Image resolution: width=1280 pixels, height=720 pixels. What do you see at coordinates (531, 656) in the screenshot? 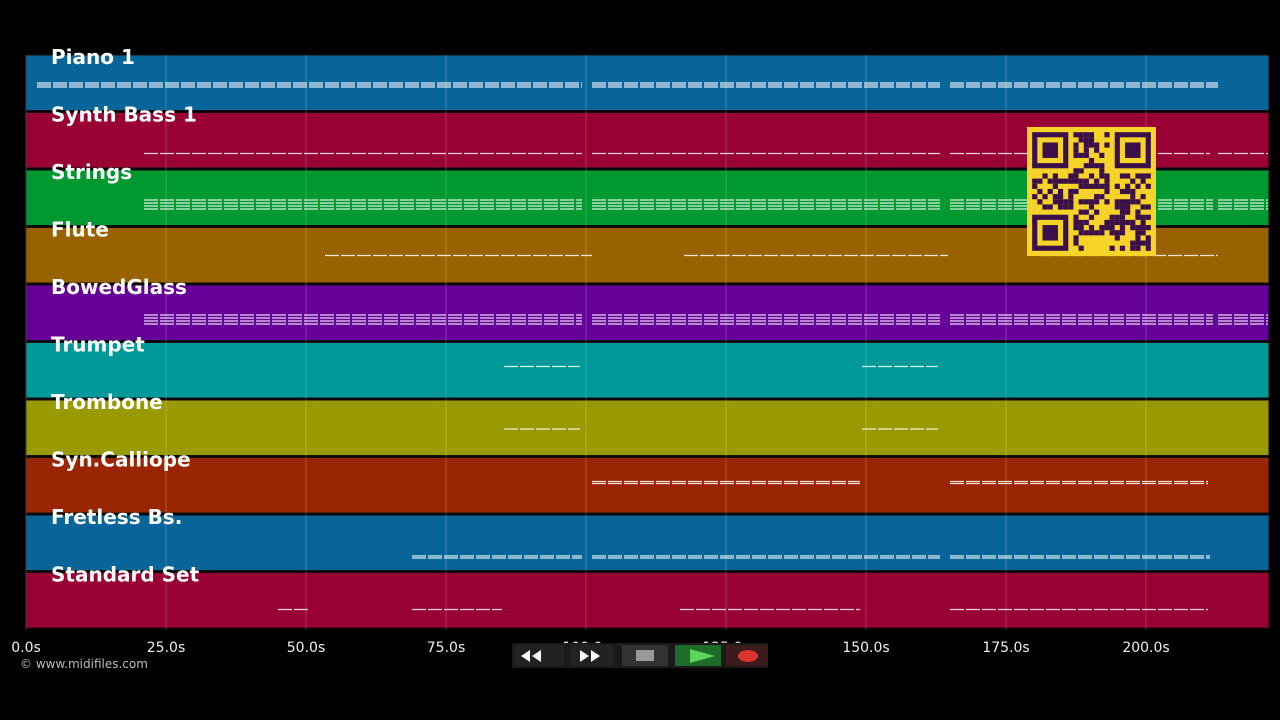
I see `rewind-icon` at bounding box center [531, 656].